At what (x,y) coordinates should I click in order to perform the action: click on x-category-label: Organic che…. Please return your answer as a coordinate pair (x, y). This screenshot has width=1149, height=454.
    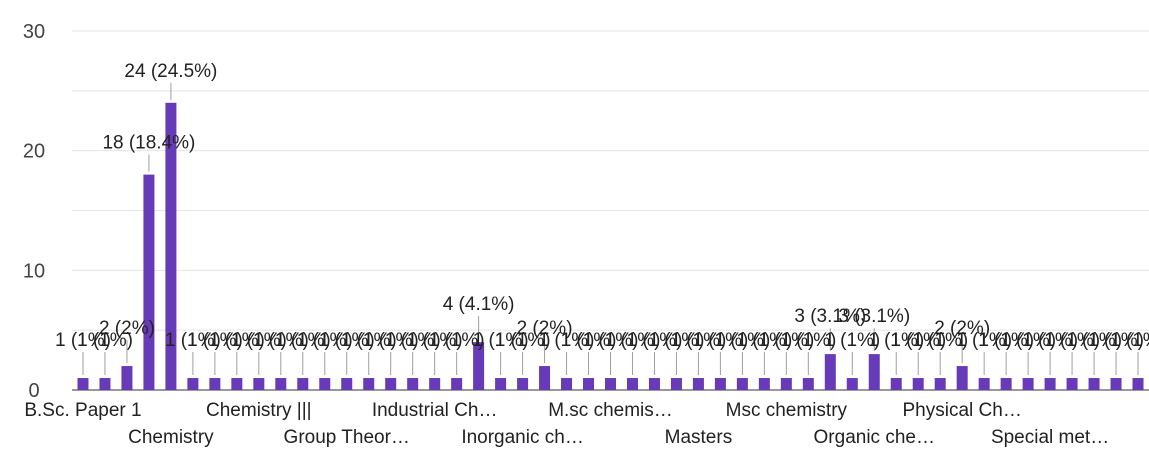
    Looking at the image, I should click on (874, 437).